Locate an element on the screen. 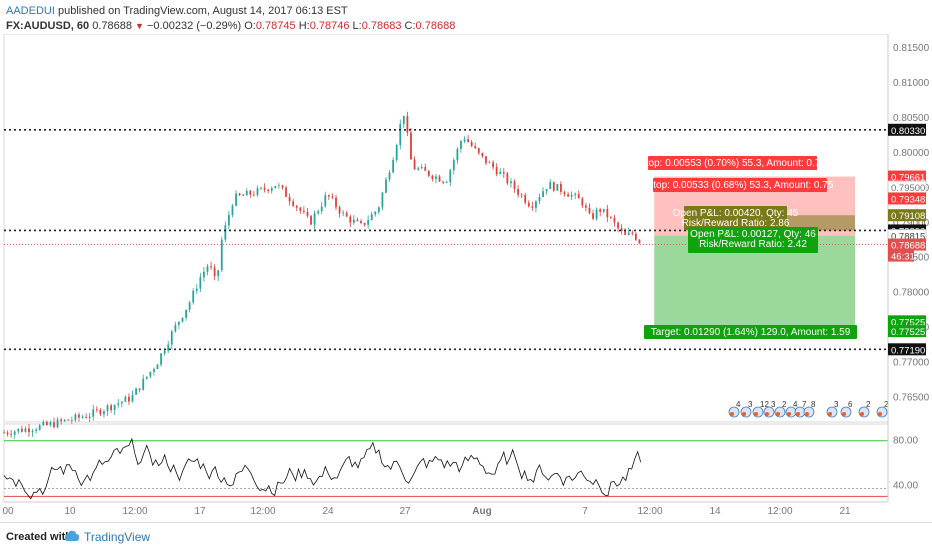 The height and width of the screenshot is (551, 932). price-marker-text: 0.80330 is located at coordinates (908, 131).